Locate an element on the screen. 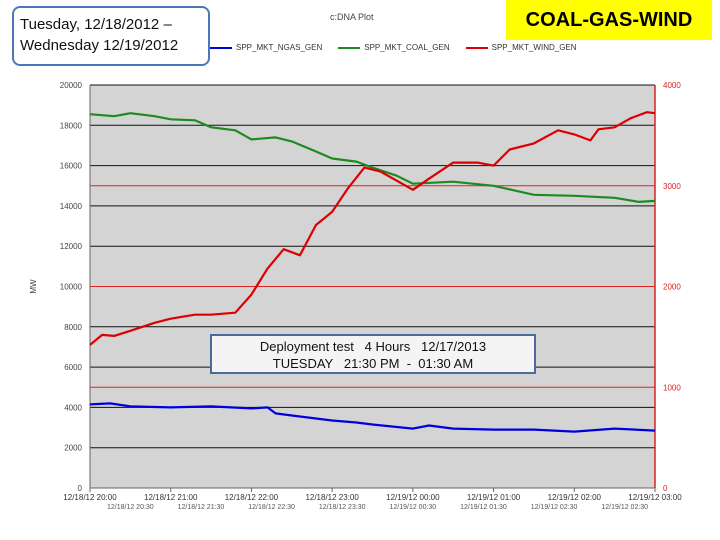 This screenshot has width=720, height=540. y-axis-label: MW is located at coordinates (33, 286).